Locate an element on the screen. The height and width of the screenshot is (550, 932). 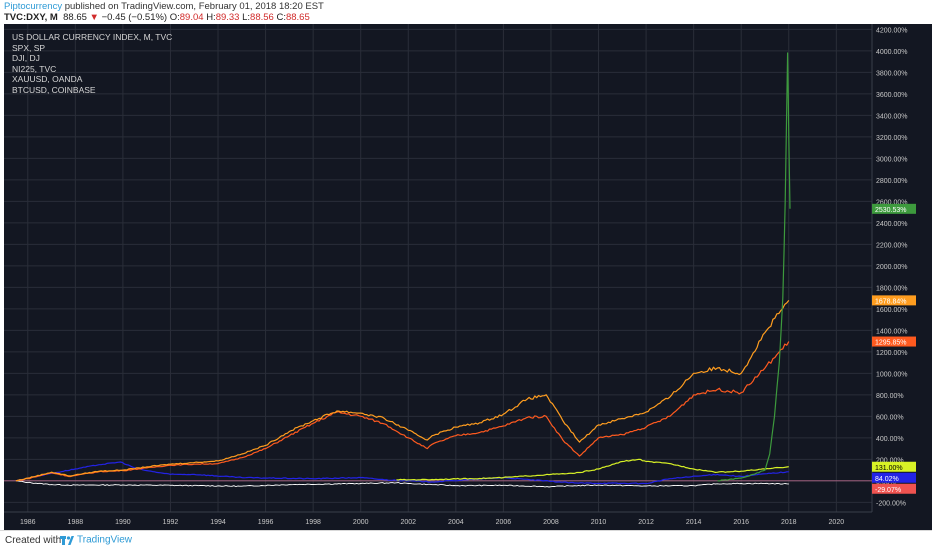
x-tick-label: 1986 is located at coordinates (28, 522).